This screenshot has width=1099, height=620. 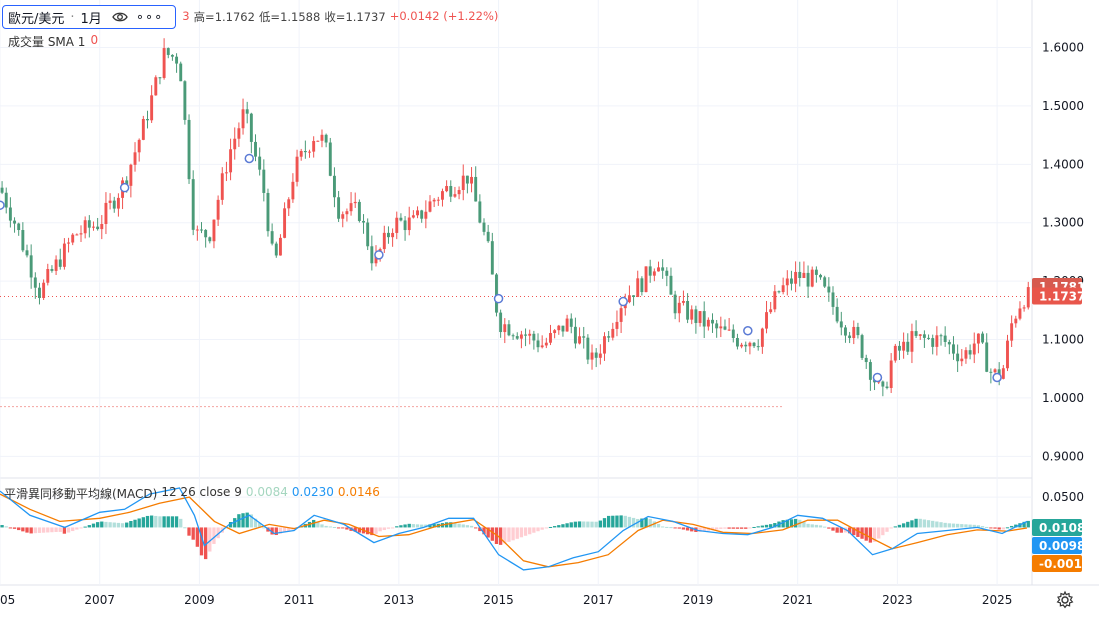 I want to click on macd-badge-hist: 0.0108, so click(x=1058, y=527).